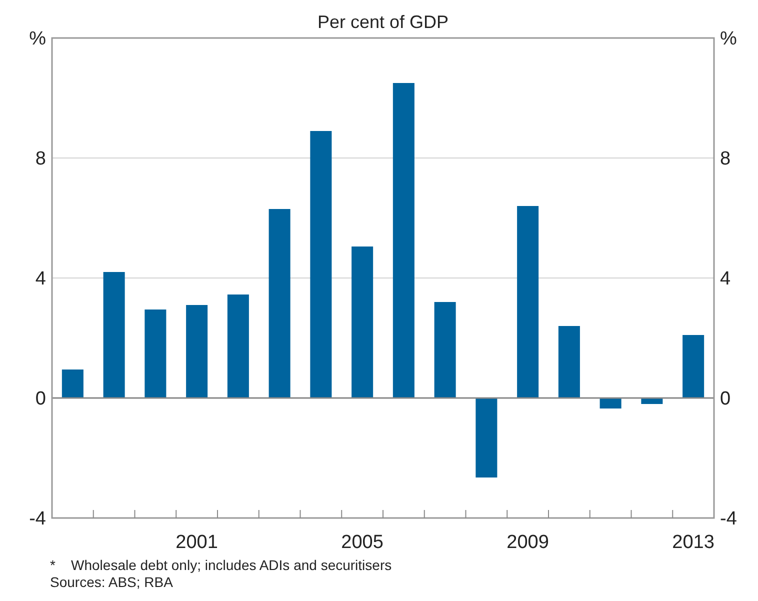  Describe the element at coordinates (725, 399) in the screenshot. I see `y2-tick-label: 0` at that location.